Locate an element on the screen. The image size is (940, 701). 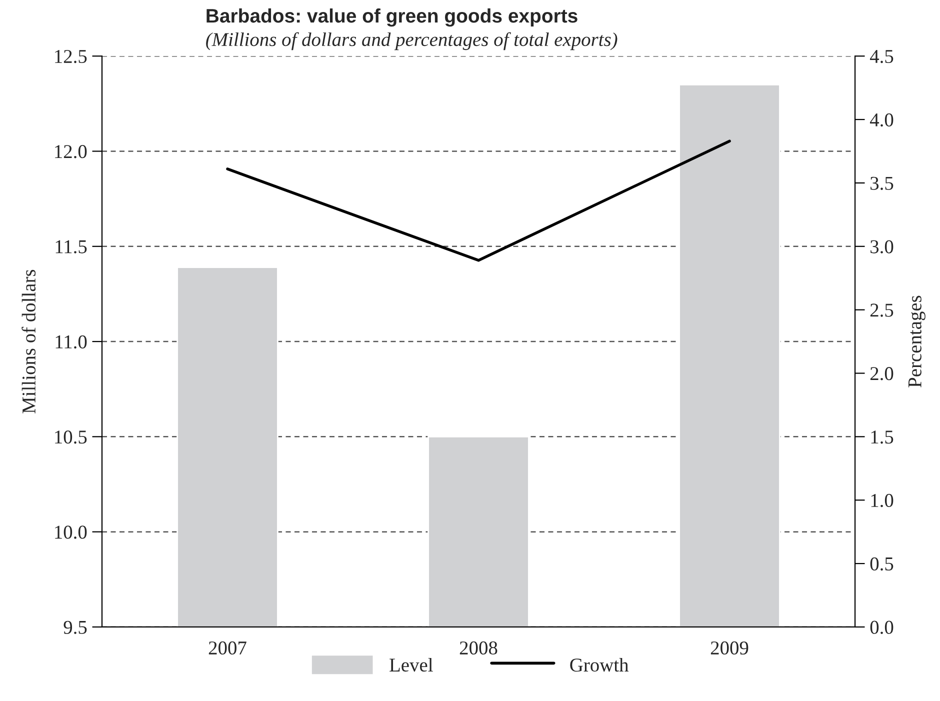
y2-tick-label: 4.0 is located at coordinates (882, 120).